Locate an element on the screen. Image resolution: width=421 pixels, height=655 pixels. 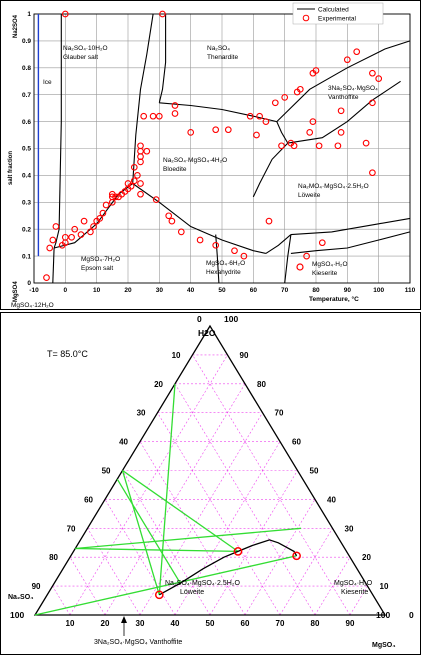
legend-box is located at coordinates (338, 13).